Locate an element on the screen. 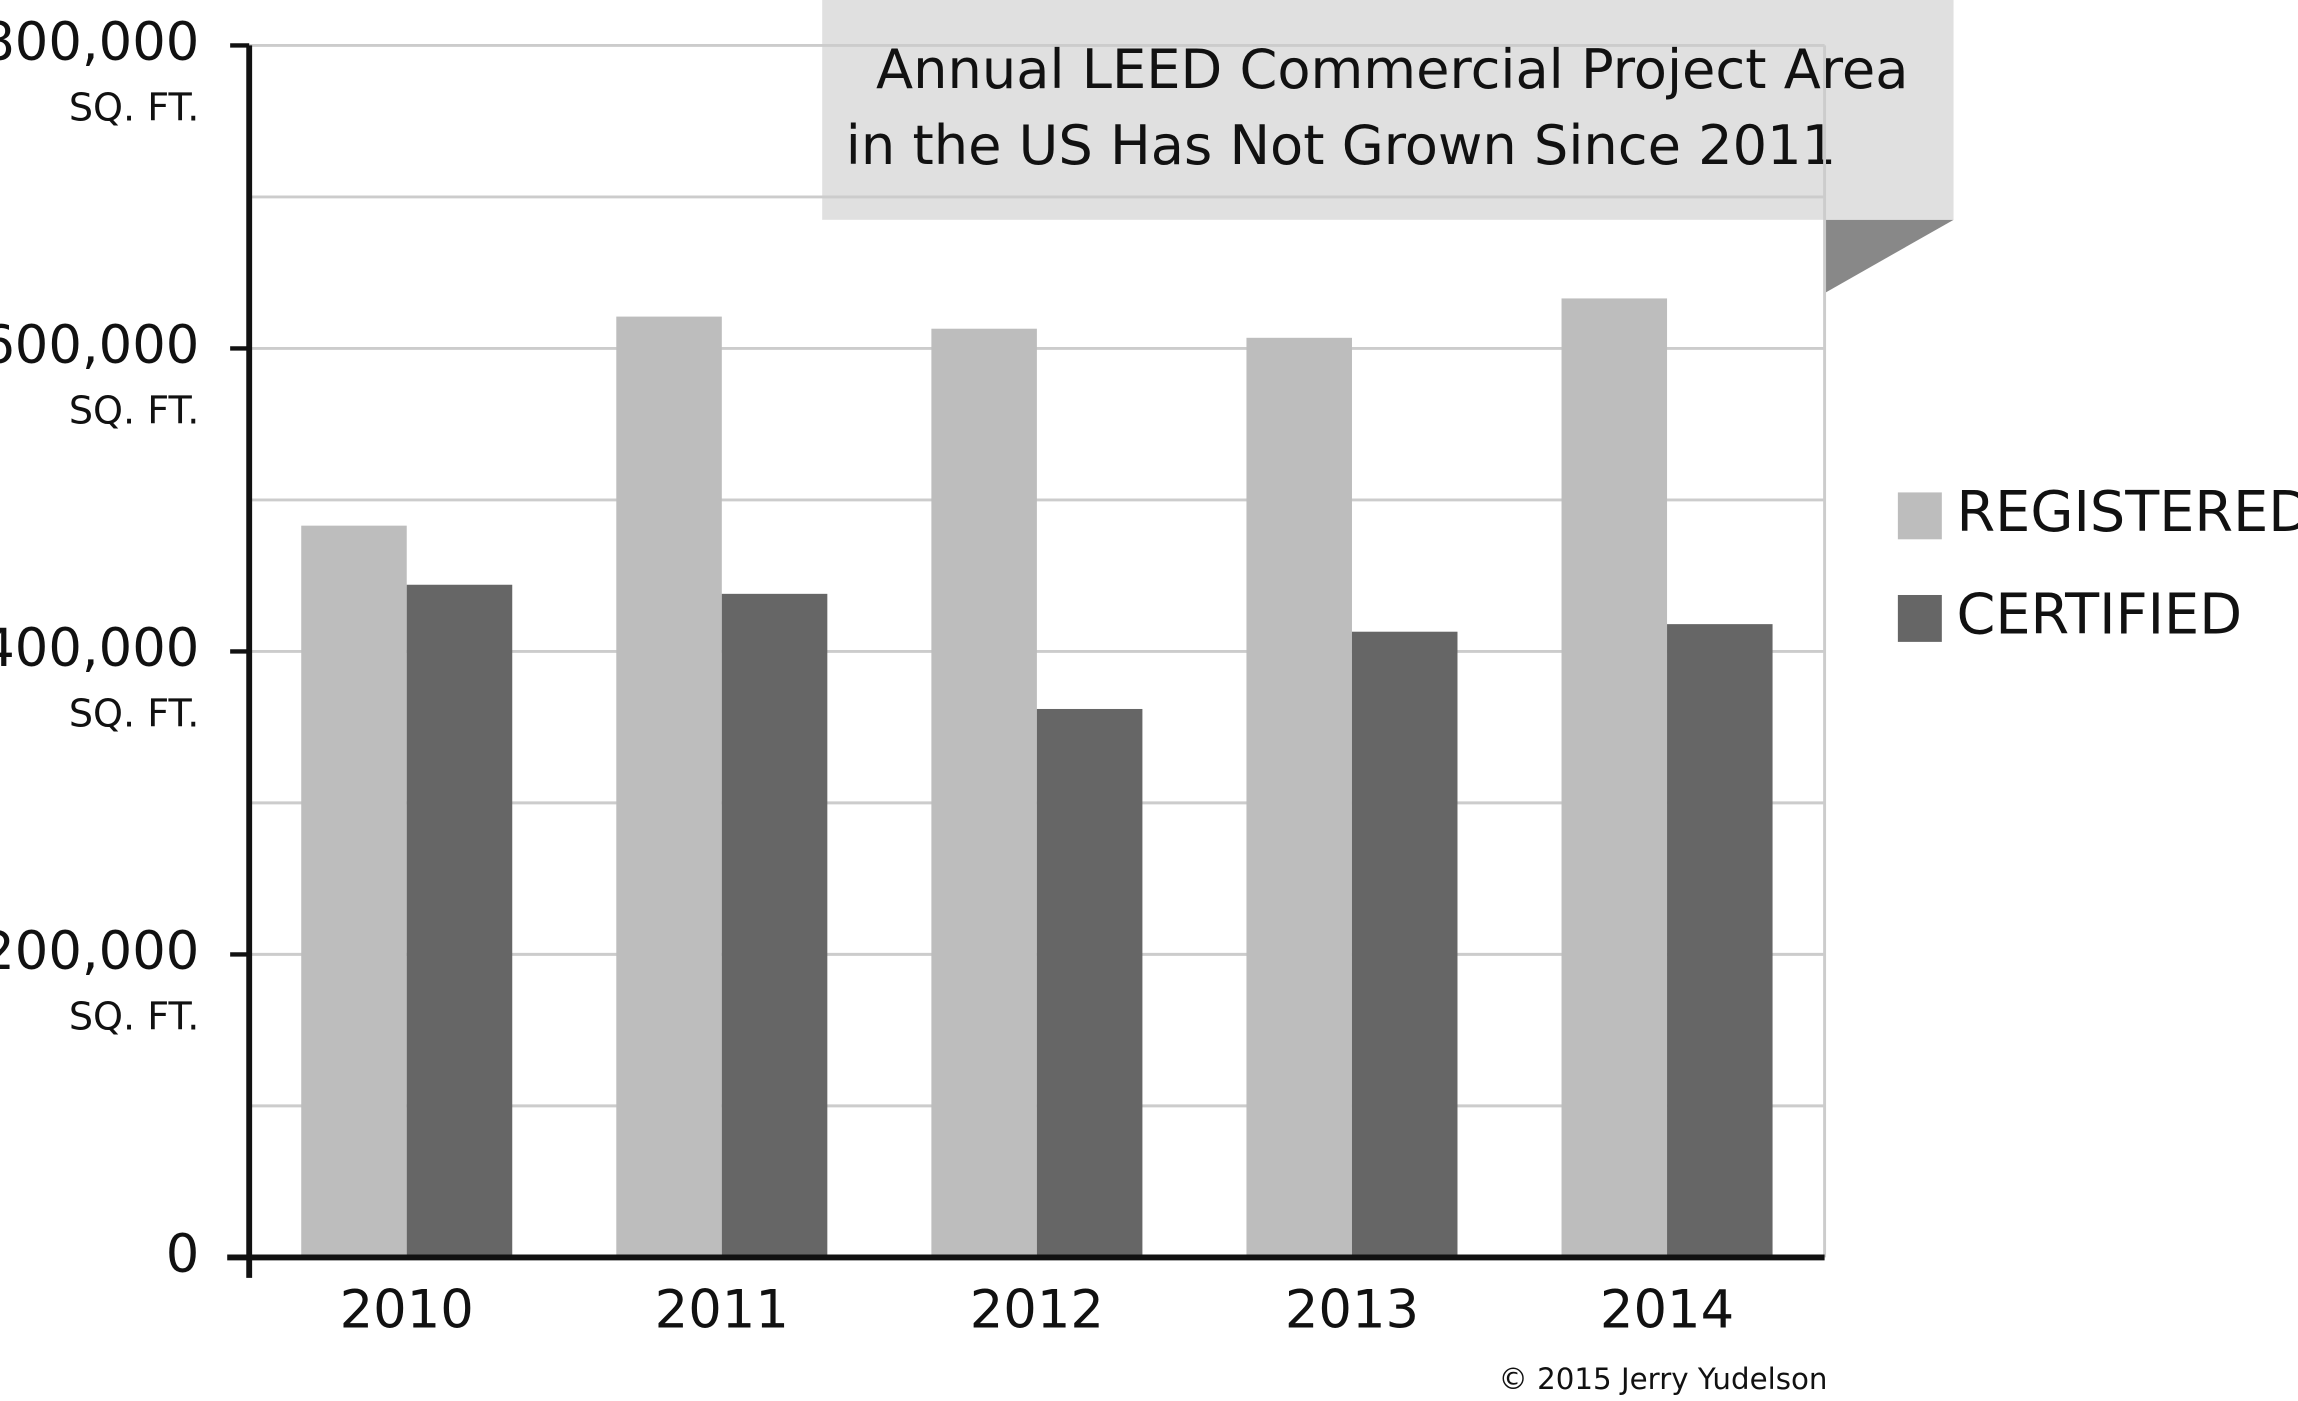 The width and height of the screenshot is (2298, 1401). x-tick-label: 2013 is located at coordinates (1352, 1310).